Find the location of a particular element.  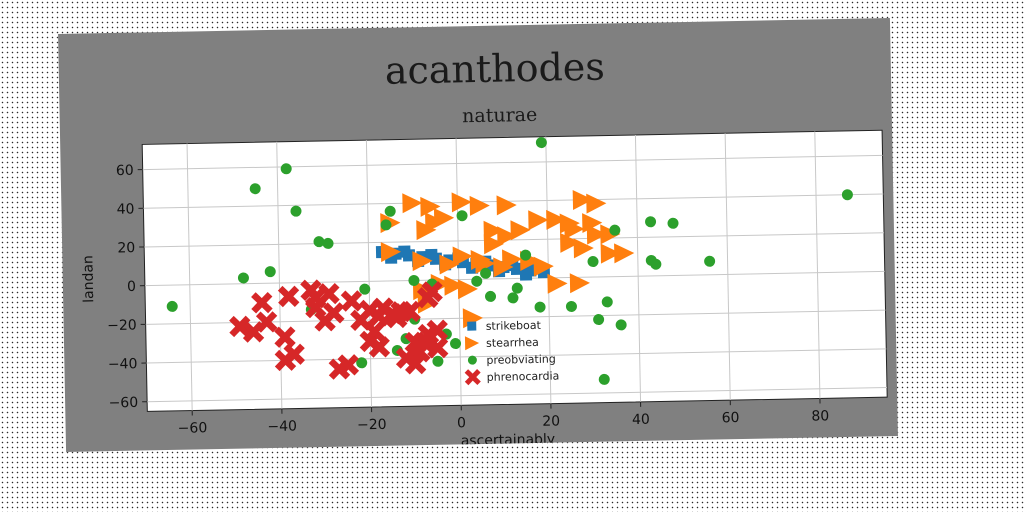

x-tick-label: 80 is located at coordinates (820, 416).